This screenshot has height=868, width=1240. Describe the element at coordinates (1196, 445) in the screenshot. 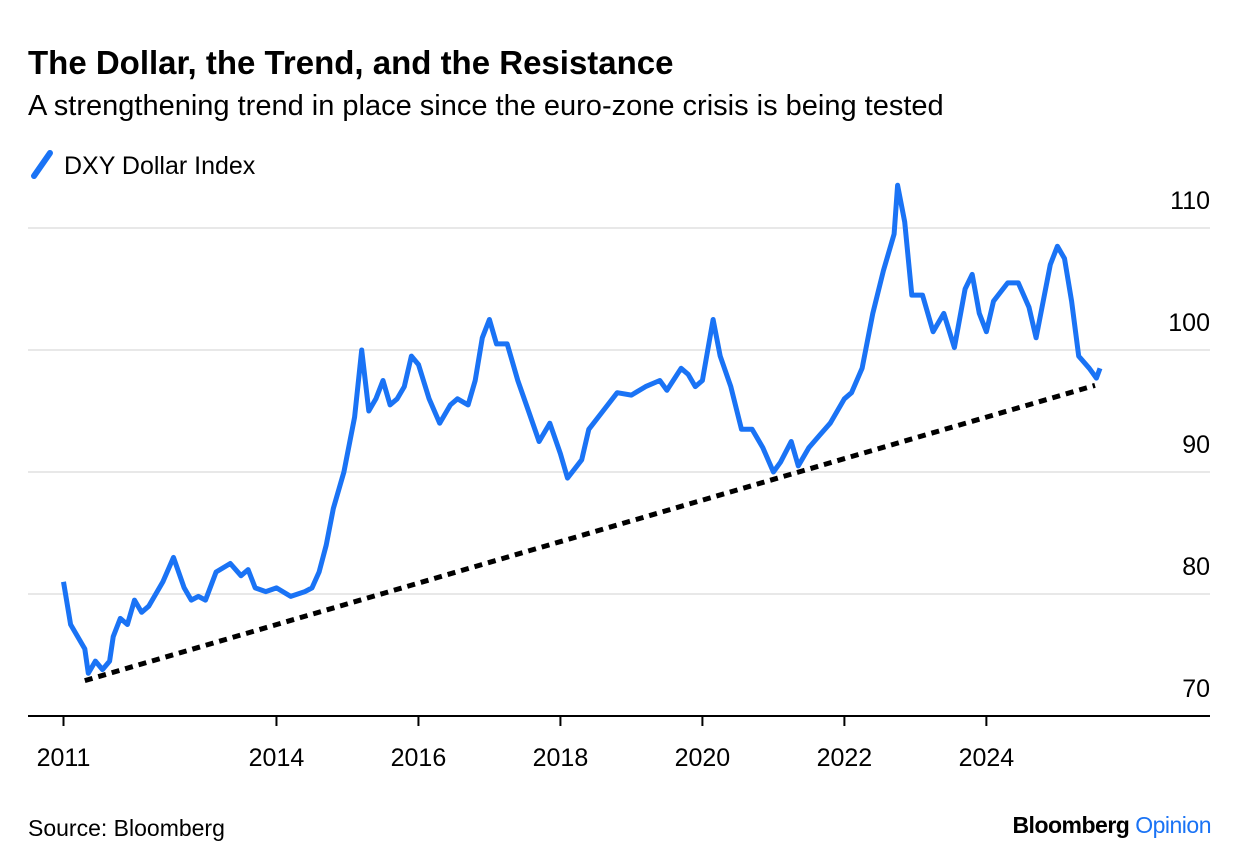

I see `y-tick-label: 90` at that location.